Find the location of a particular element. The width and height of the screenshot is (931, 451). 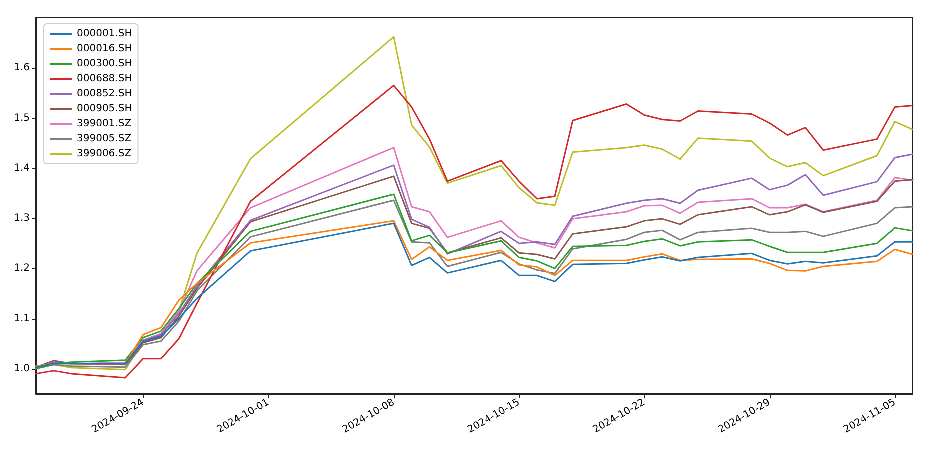

y-tick-label: 1.6 is located at coordinates (22, 68).